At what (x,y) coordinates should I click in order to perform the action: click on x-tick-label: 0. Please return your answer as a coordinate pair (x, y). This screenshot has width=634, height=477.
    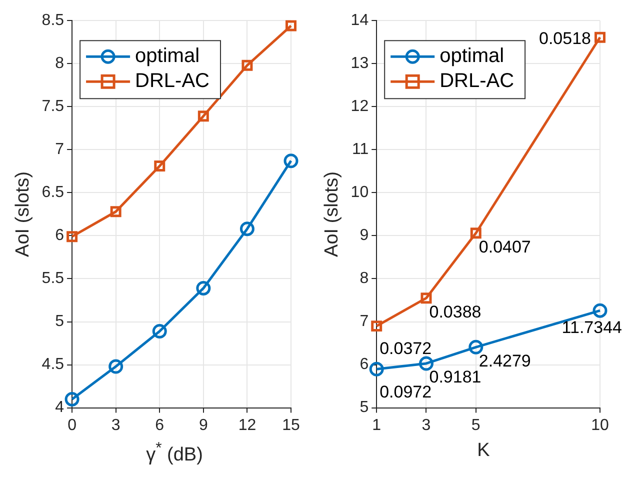
    Looking at the image, I should click on (72, 425).